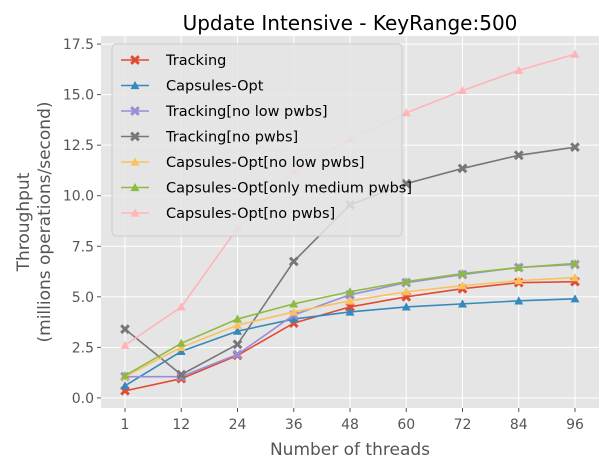  I want to click on x-tick-label: 12, so click(181, 425).